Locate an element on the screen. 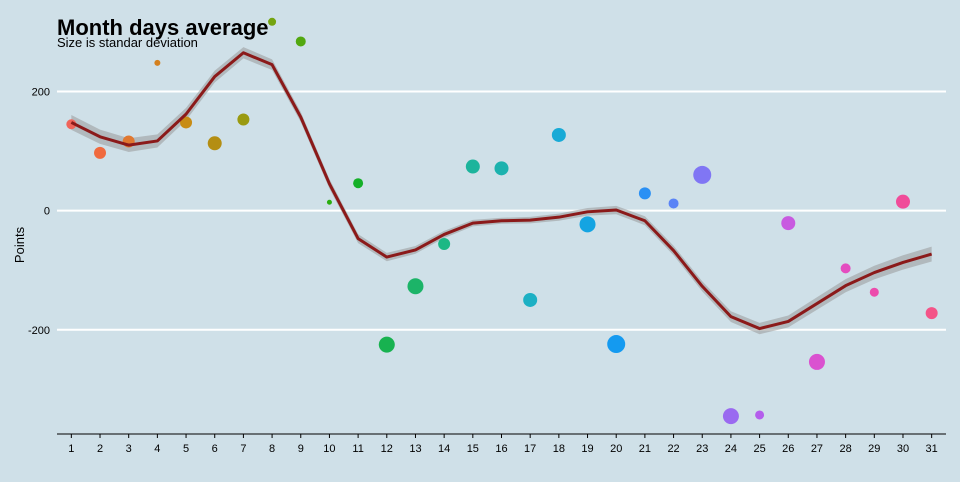 The image size is (960, 482). x-tick-label: 9 is located at coordinates (301, 449).